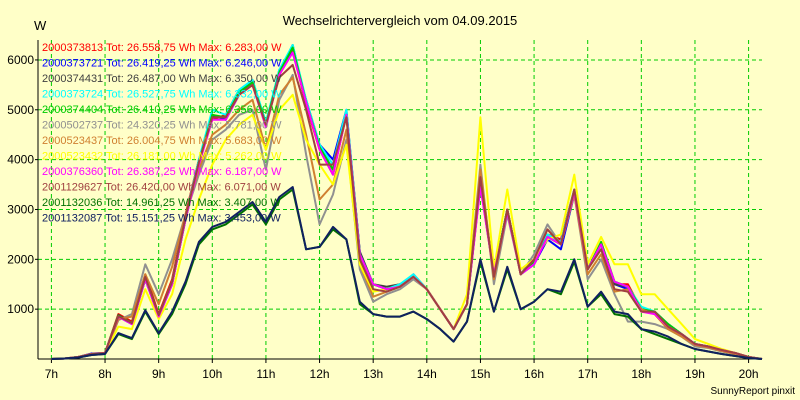  What do you see at coordinates (265, 374) in the screenshot?
I see `x-tick-label: 11h` at bounding box center [265, 374].